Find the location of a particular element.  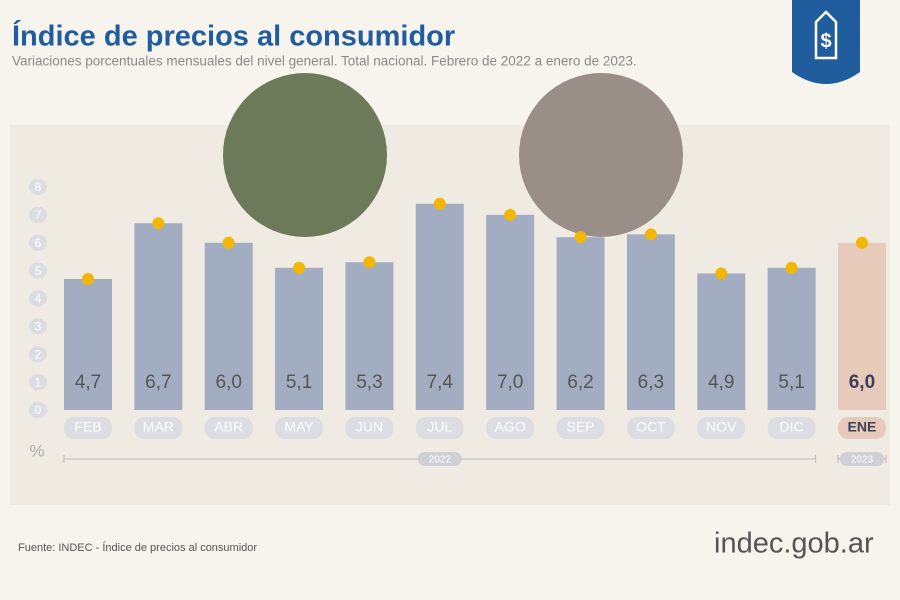

x-tick-label: DIC is located at coordinates (792, 427).